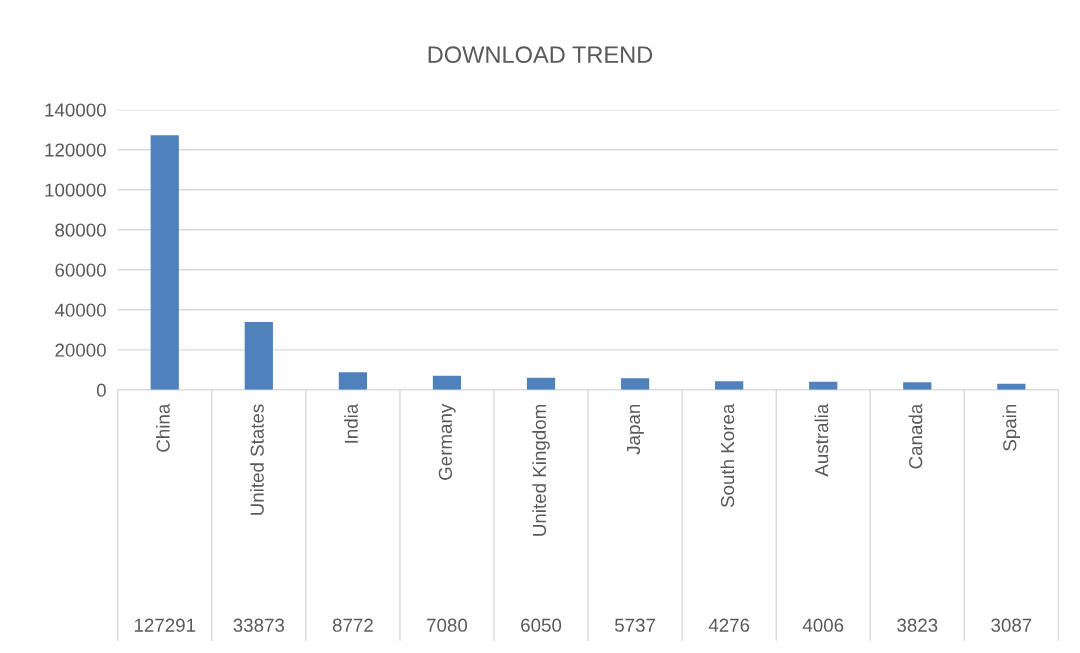 The image size is (1080, 653). What do you see at coordinates (727, 455) in the screenshot?
I see `x-tick-label: South Korea` at bounding box center [727, 455].